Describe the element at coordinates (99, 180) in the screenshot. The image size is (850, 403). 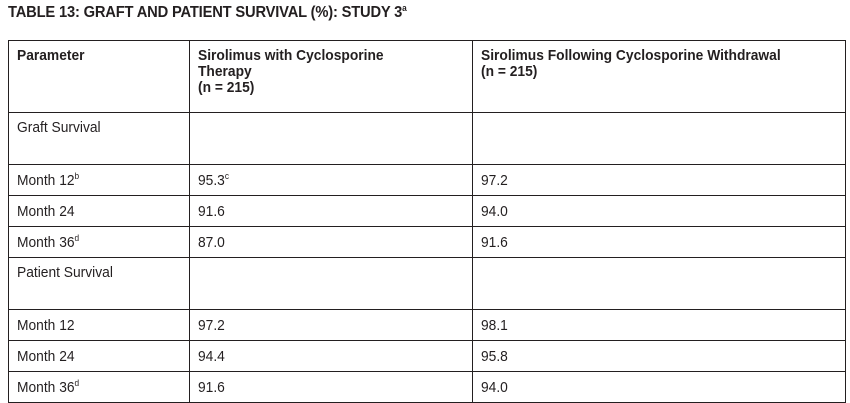
I see `row-label: Month 12b` at that location.